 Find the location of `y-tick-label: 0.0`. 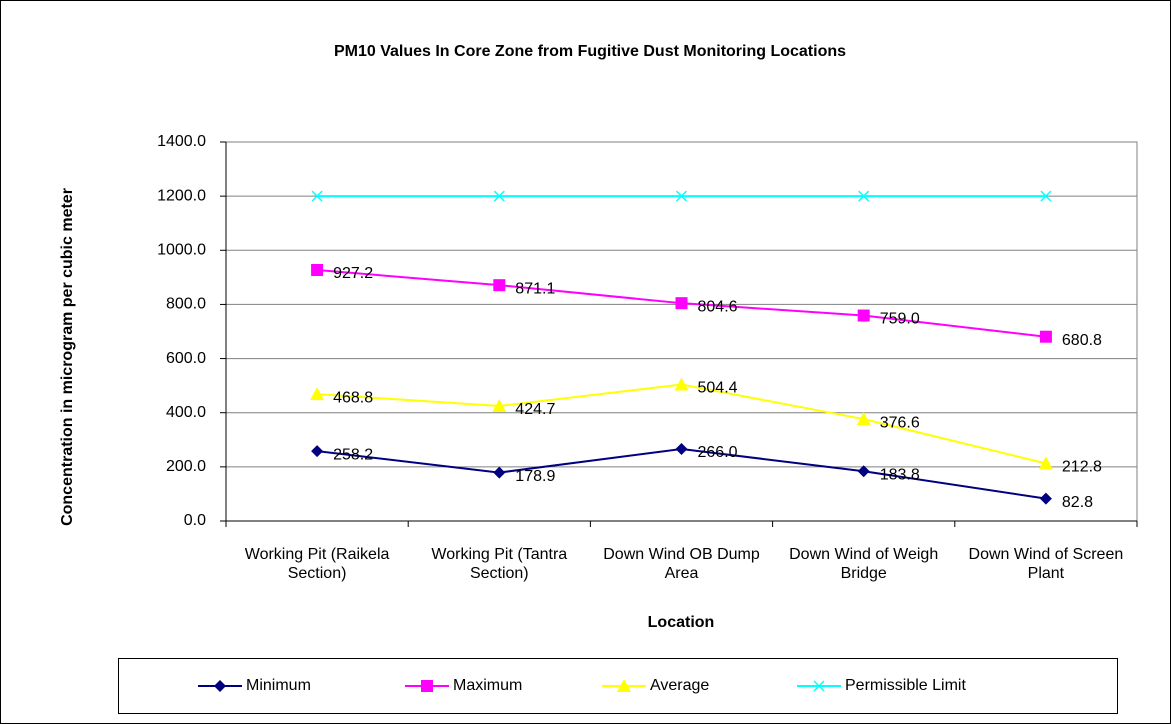

y-tick-label: 0.0 is located at coordinates (195, 520).